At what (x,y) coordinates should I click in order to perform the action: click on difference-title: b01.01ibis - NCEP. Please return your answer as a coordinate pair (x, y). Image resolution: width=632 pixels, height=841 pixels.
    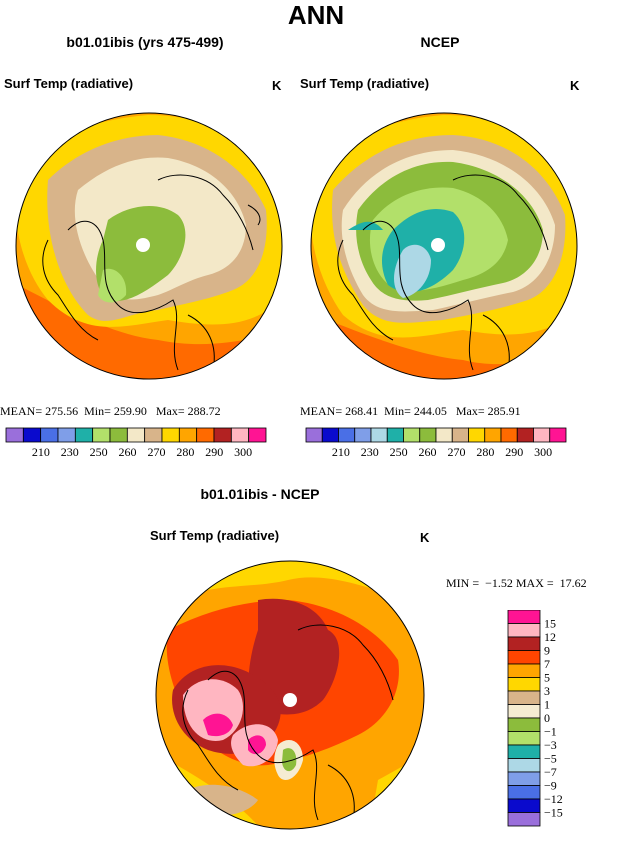
    Looking at the image, I should click on (260, 494).